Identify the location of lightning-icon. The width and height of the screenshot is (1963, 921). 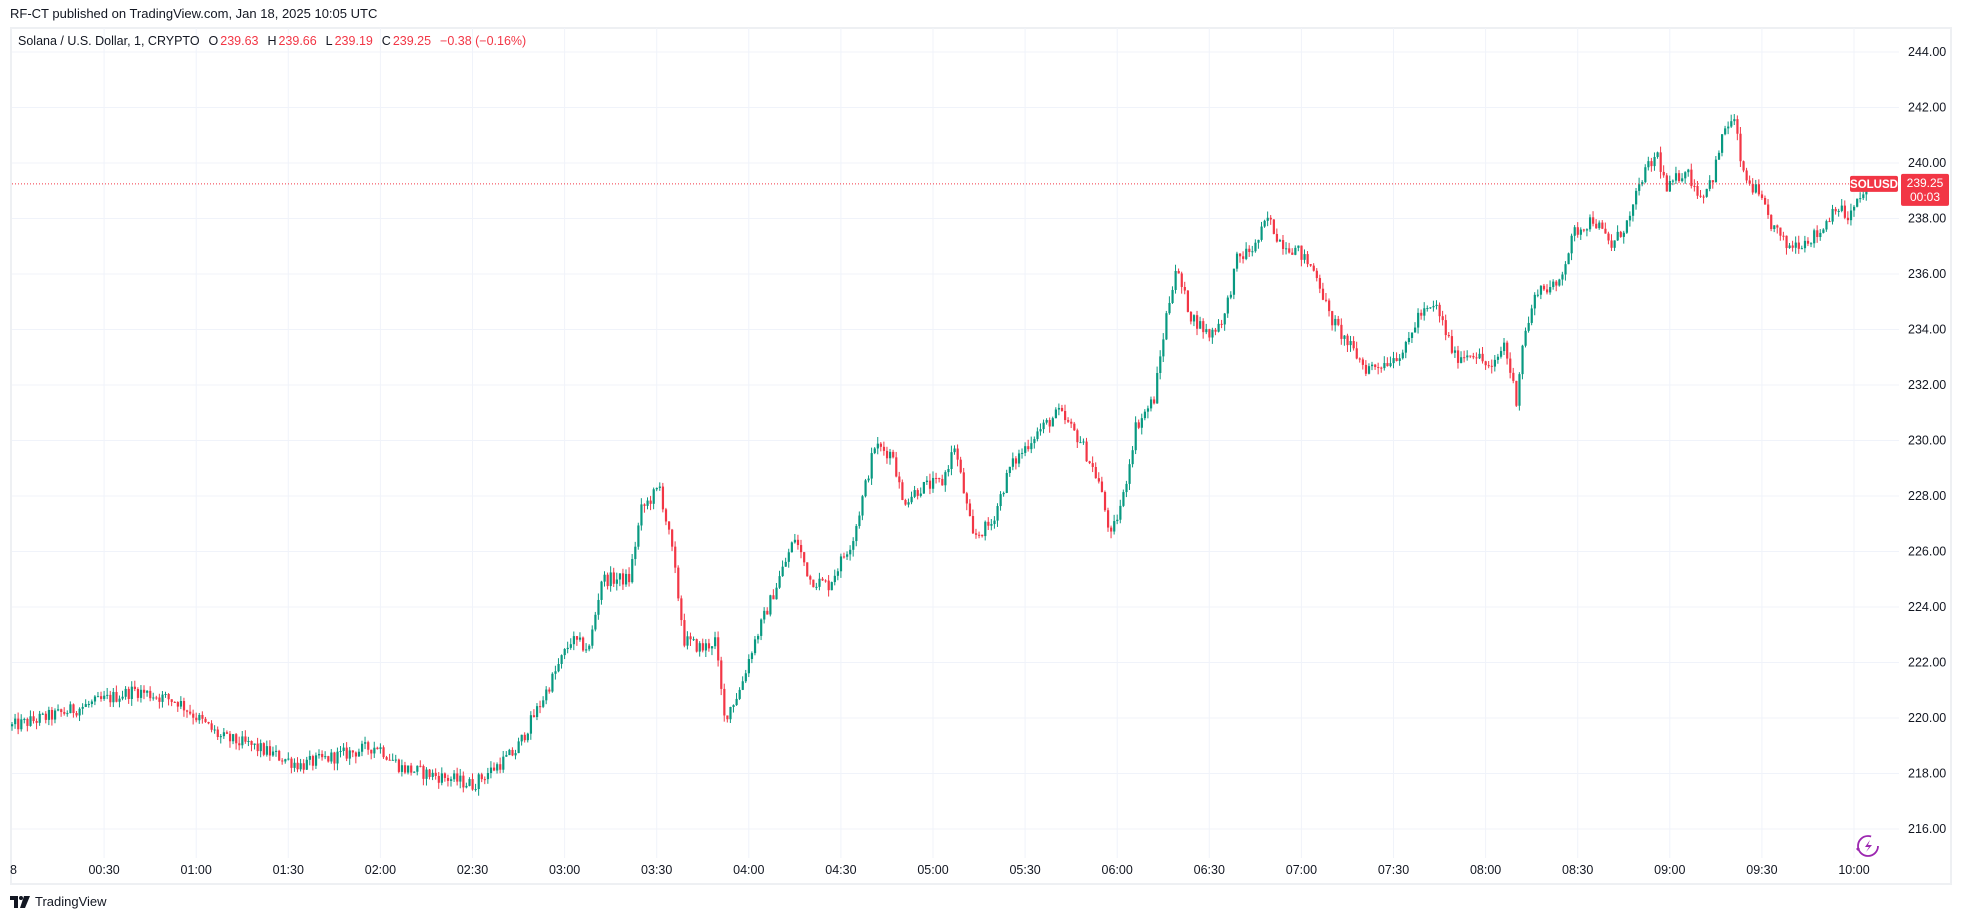
(1867, 846).